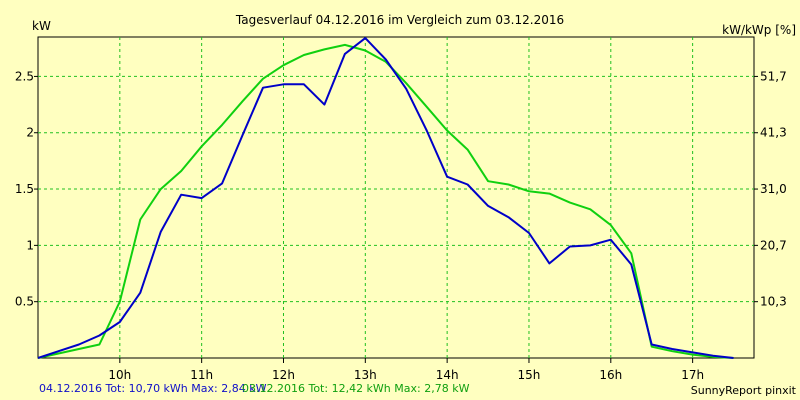 The width and height of the screenshot is (800, 400). Describe the element at coordinates (30, 245) in the screenshot. I see `y-tick-label-left: 1` at that location.